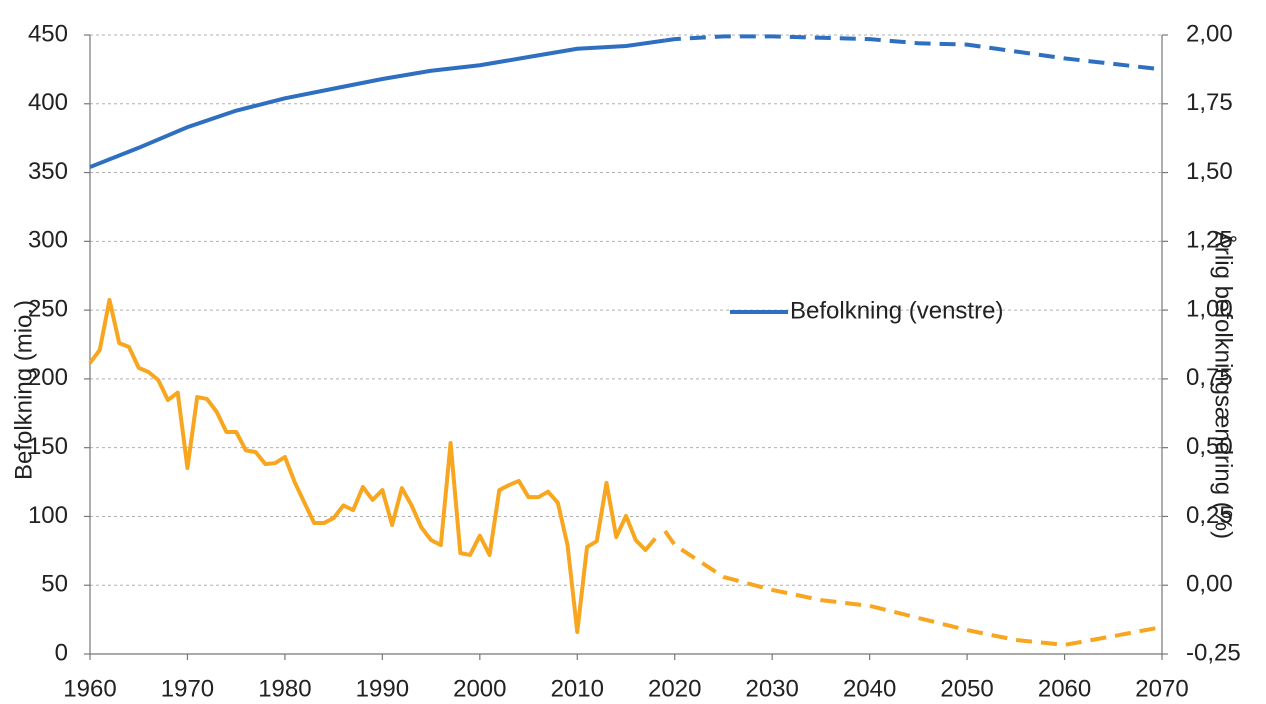  Describe the element at coordinates (1209, 446) in the screenshot. I see `y2-tick-label: 0,50` at that location.